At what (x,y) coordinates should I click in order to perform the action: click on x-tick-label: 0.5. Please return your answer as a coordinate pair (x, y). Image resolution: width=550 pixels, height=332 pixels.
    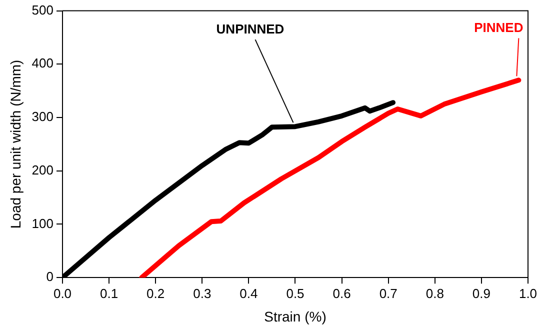
    Looking at the image, I should click on (295, 293).